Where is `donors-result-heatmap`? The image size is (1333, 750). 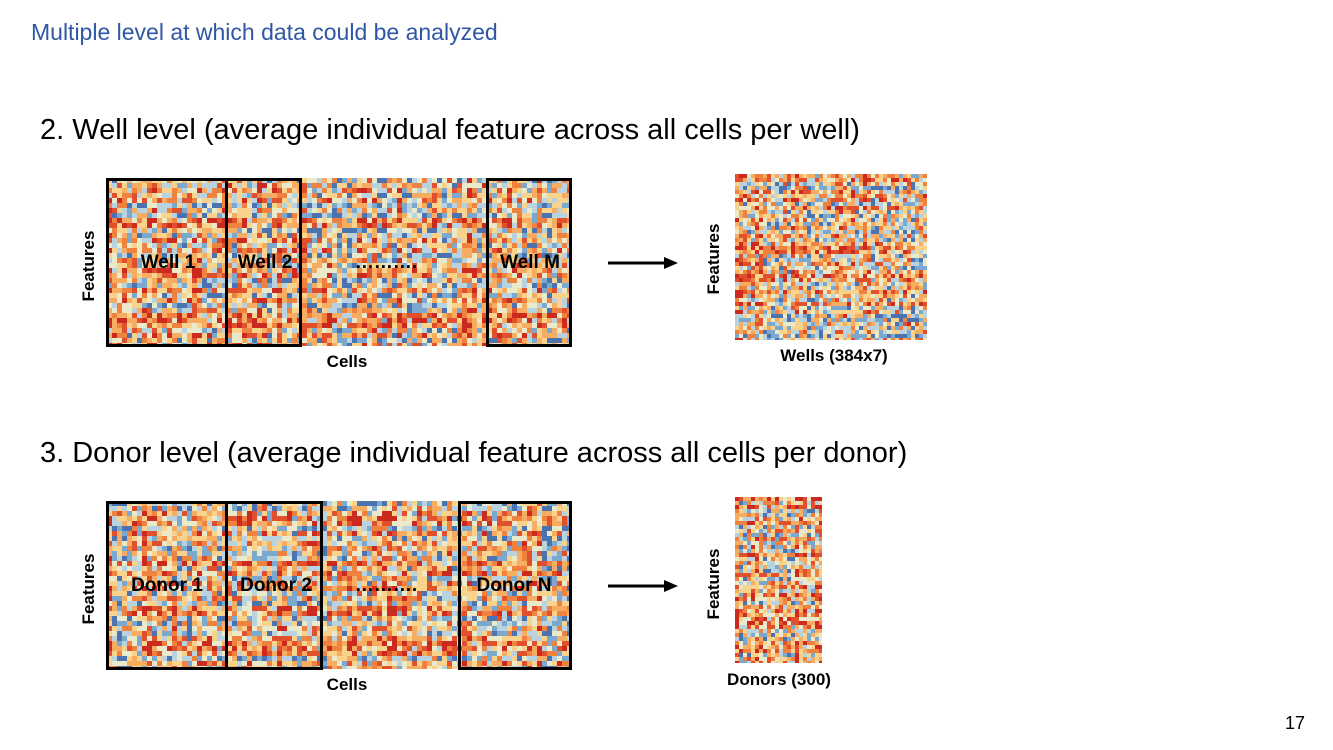 donors-result-heatmap is located at coordinates (778, 580).